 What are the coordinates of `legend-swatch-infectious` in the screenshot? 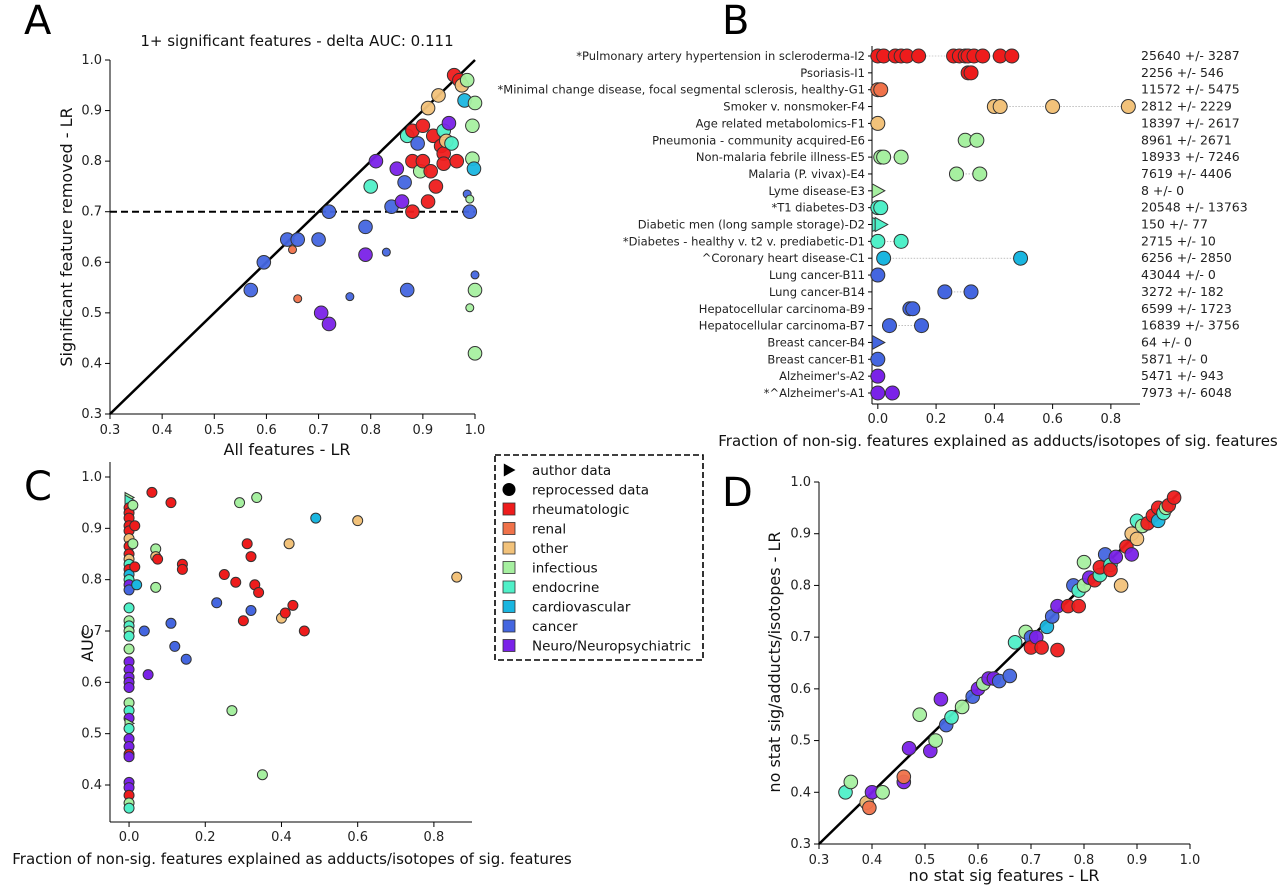 It's located at (509, 567).